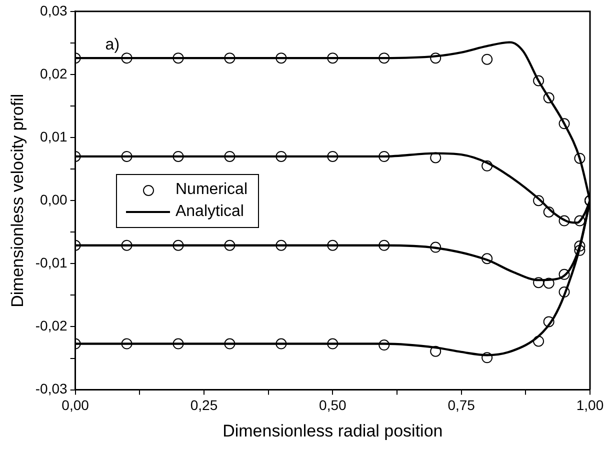 This screenshot has width=612, height=450. What do you see at coordinates (51, 388) in the screenshot?
I see `y-tick-label: -0,03` at bounding box center [51, 388].